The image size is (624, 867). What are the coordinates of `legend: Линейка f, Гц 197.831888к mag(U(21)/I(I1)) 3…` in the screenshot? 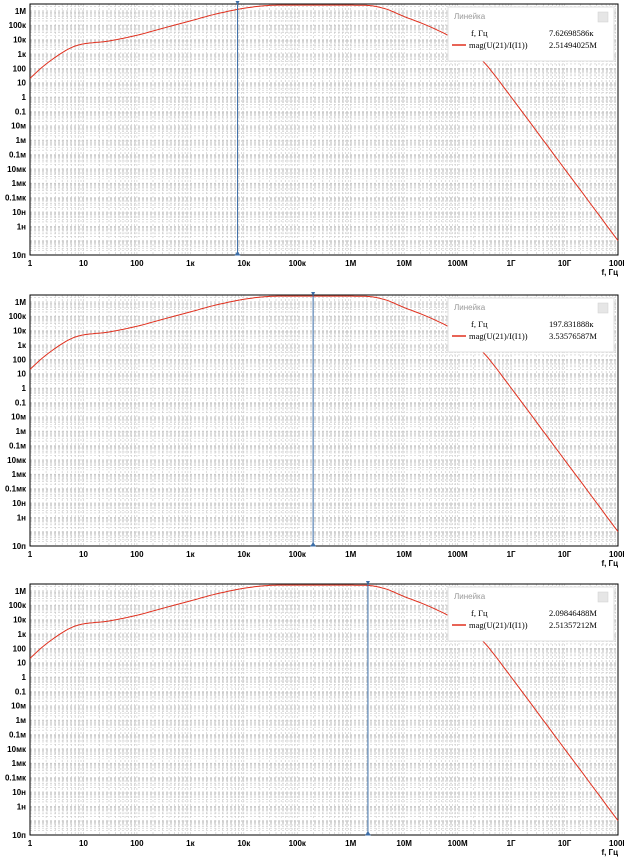 It's located at (531, 325).